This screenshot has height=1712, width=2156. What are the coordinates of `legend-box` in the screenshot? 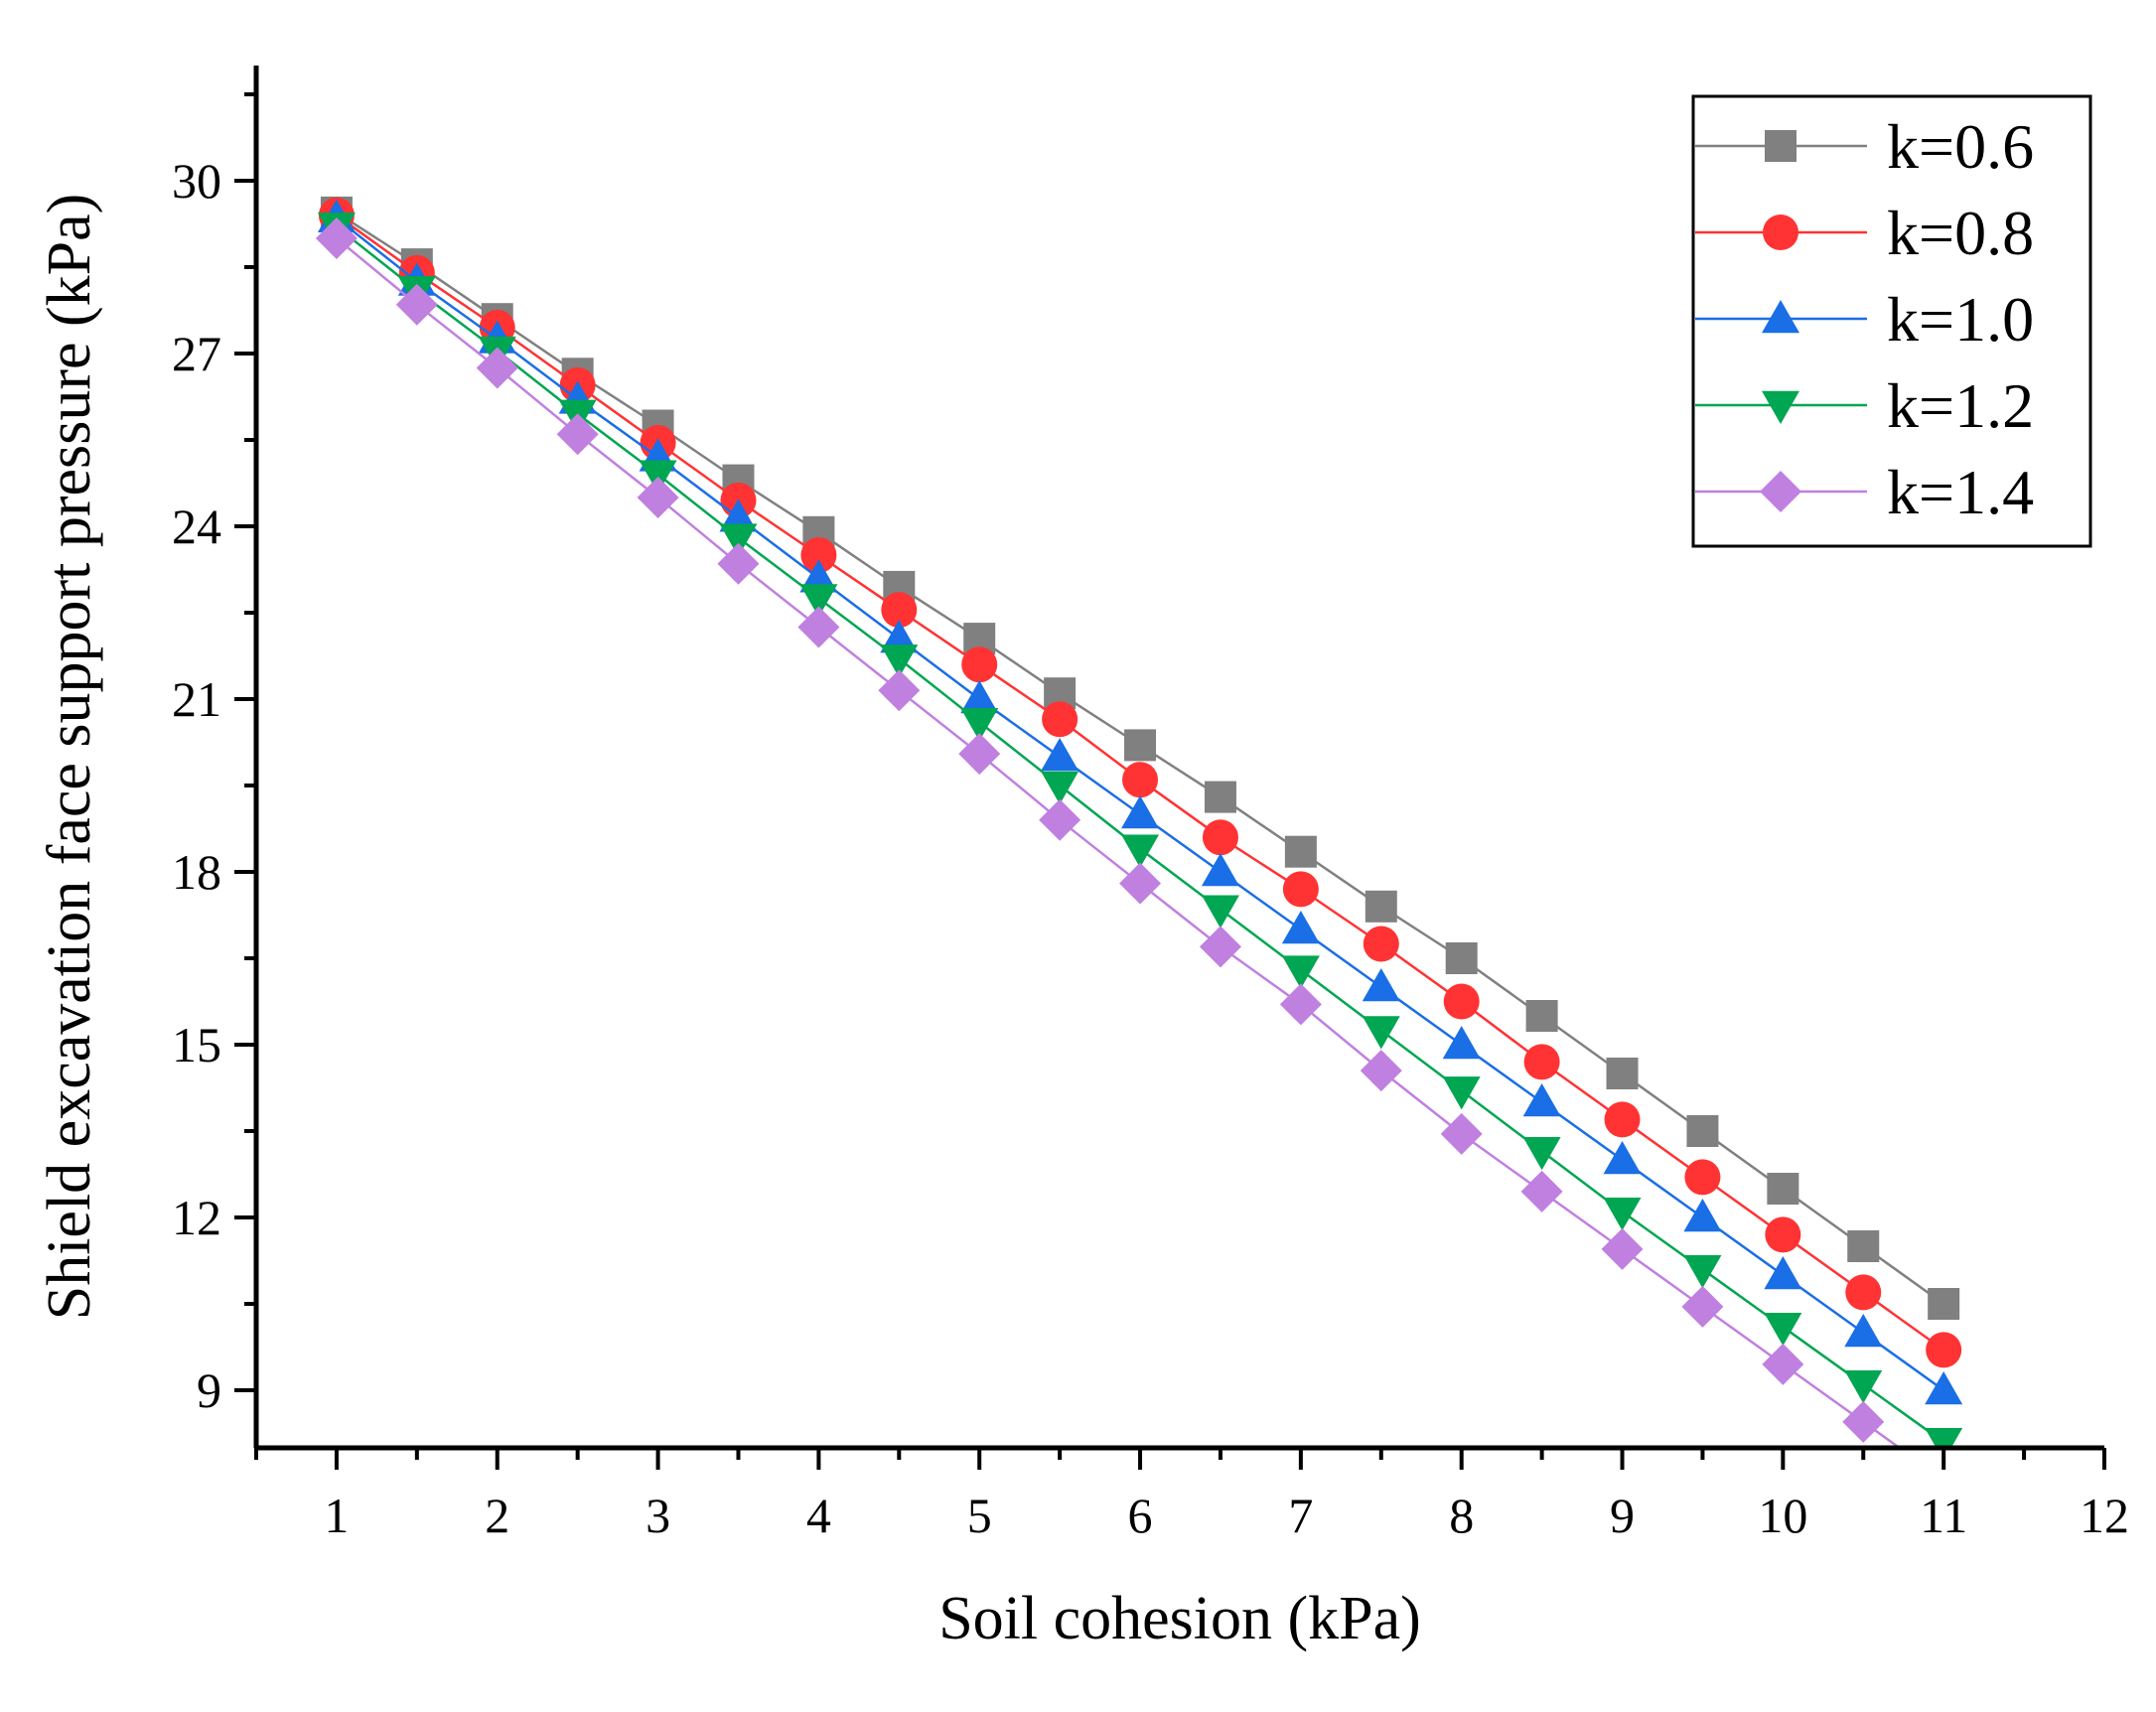 It's located at (1892, 321).